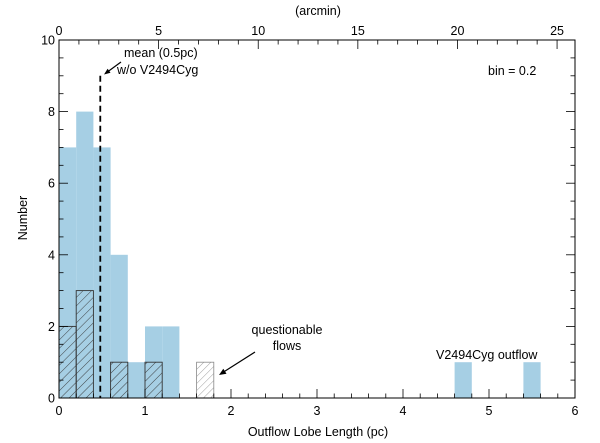  I want to click on x-tick-label: 4, so click(403, 411).